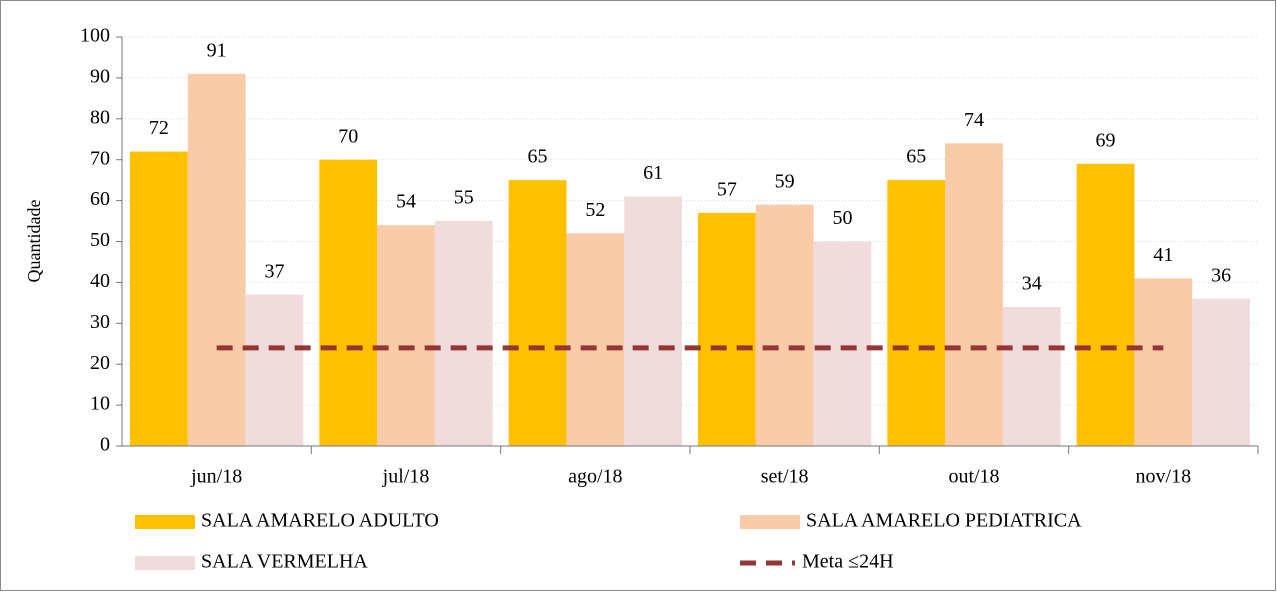 This screenshot has width=1277, height=597. What do you see at coordinates (34, 241) in the screenshot?
I see `y-axis-label: Quantidade` at bounding box center [34, 241].